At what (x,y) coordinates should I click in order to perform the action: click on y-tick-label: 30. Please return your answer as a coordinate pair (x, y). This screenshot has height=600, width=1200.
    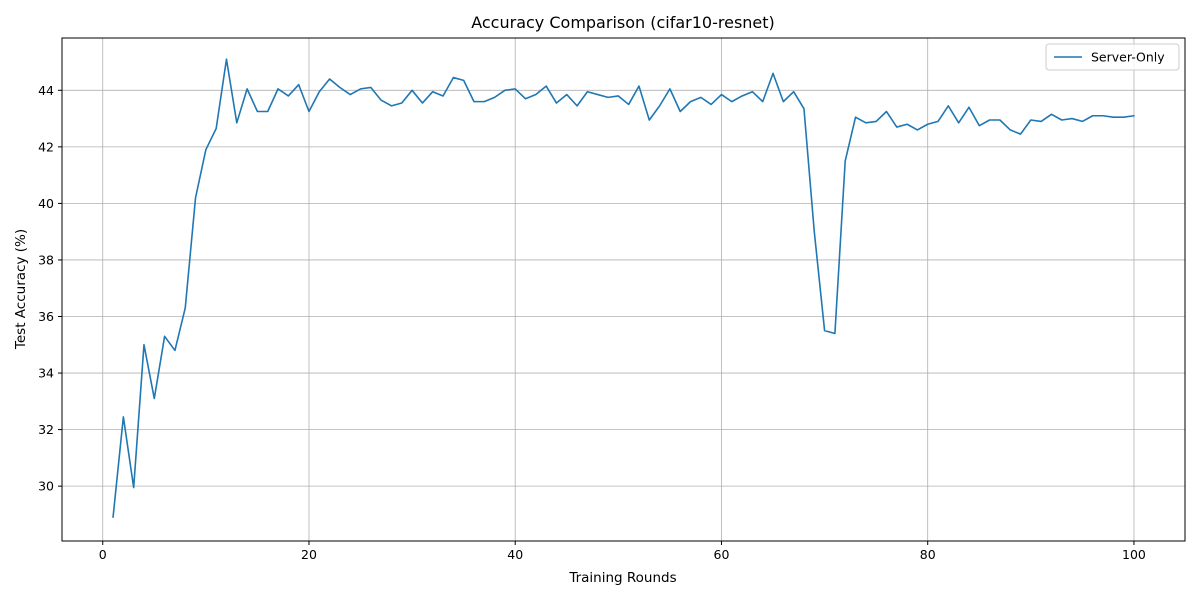
    Looking at the image, I should click on (46, 486).